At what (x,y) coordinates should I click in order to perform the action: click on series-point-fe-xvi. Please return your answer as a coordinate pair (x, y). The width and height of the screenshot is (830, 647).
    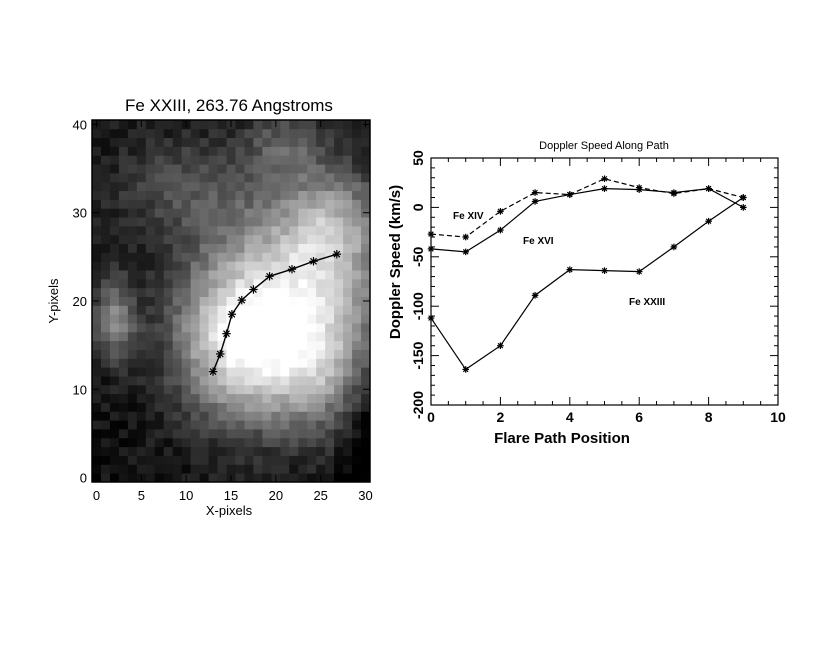
    Looking at the image, I should click on (674, 192).